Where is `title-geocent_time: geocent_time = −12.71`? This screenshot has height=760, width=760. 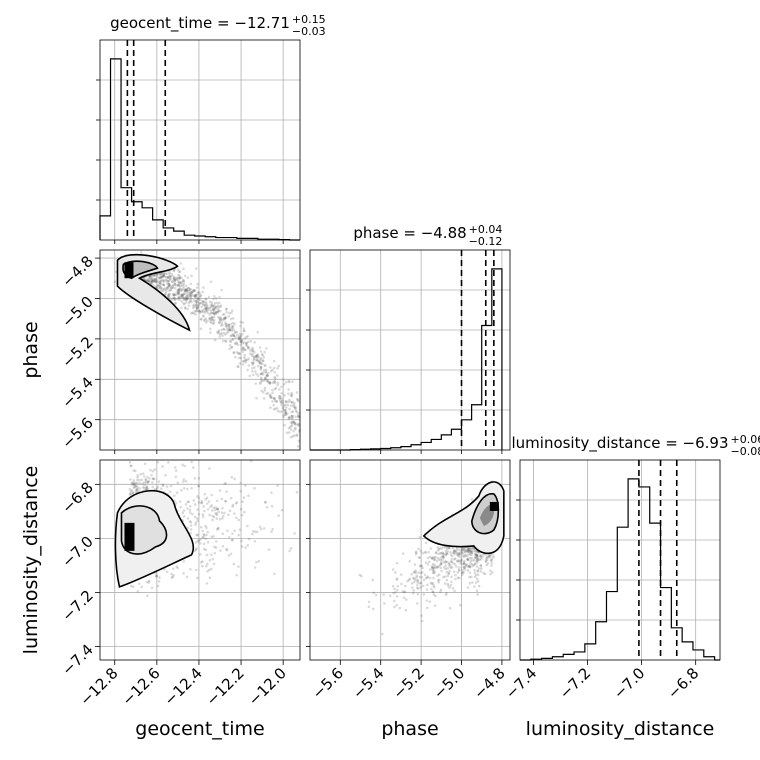
title-geocent_time: geocent_time = −12.71 is located at coordinates (200, 23).